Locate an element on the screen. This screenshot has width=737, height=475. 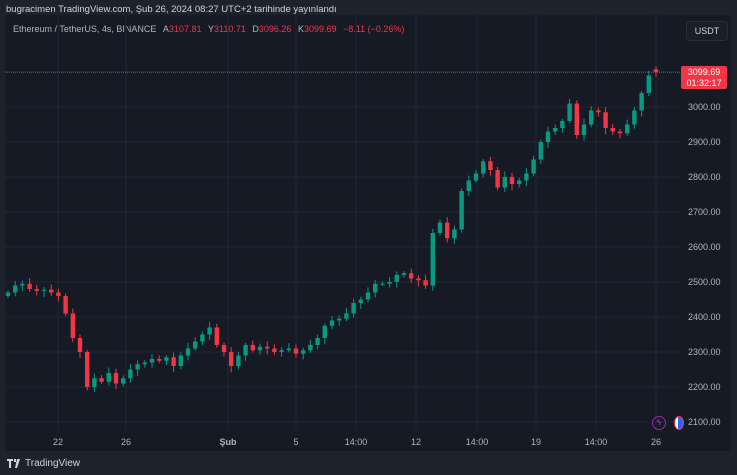
y-tick-label: 2400.00 is located at coordinates (704, 317).